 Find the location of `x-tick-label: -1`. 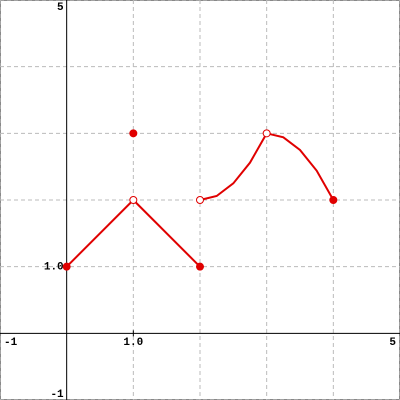

x-tick-label: -1 is located at coordinates (11, 343).